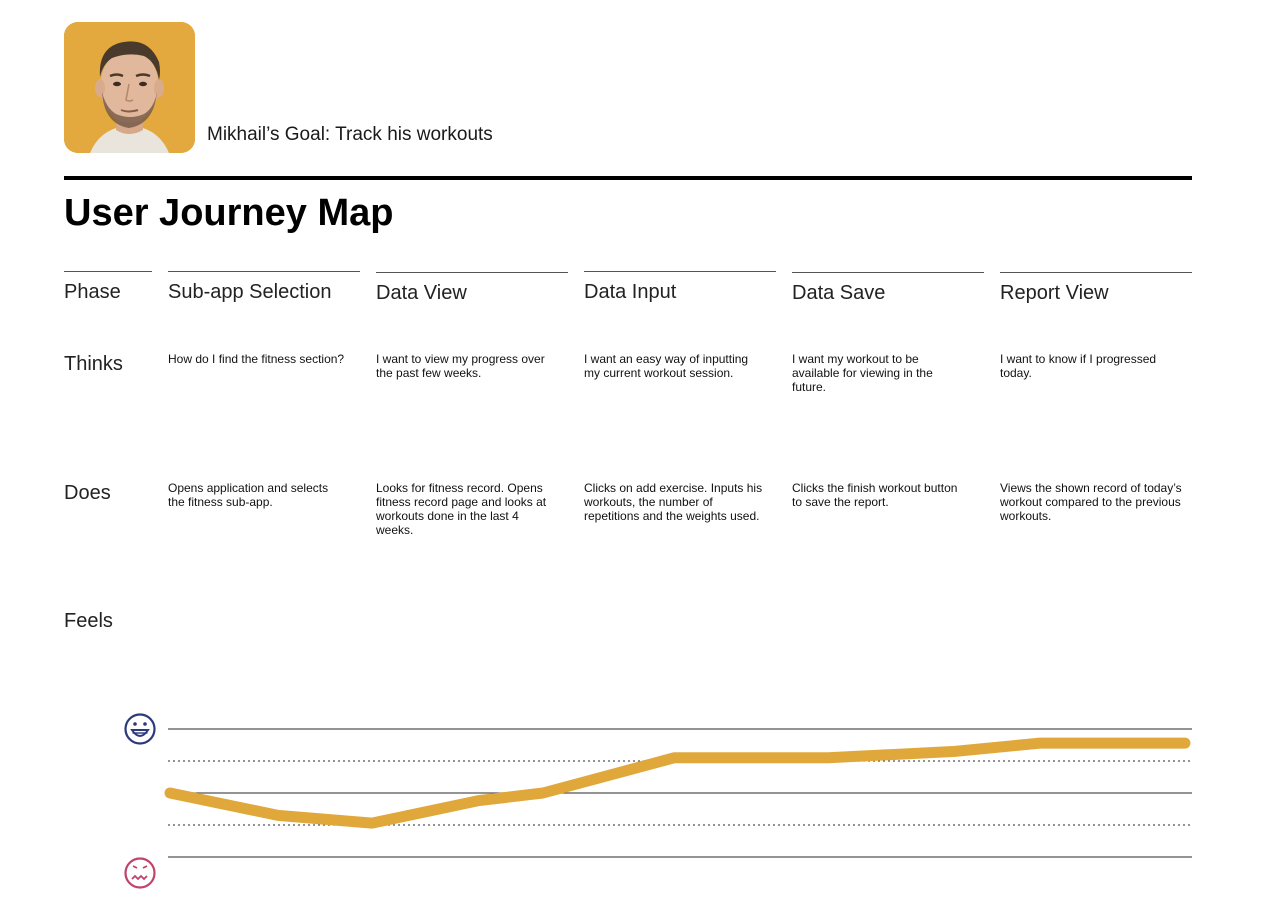 The width and height of the screenshot is (1287, 920). I want to click on header-divider, so click(628, 178).